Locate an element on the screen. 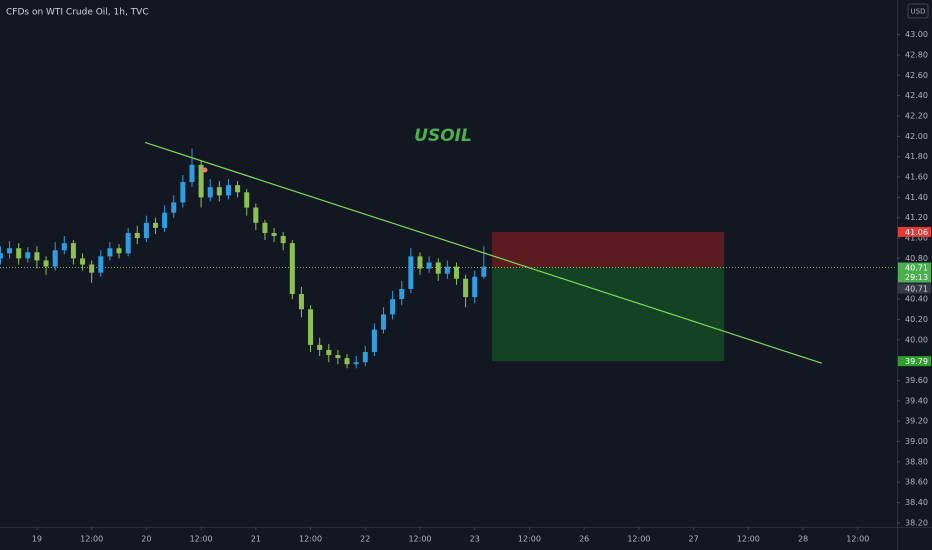  currency-label: USD is located at coordinates (918, 12).